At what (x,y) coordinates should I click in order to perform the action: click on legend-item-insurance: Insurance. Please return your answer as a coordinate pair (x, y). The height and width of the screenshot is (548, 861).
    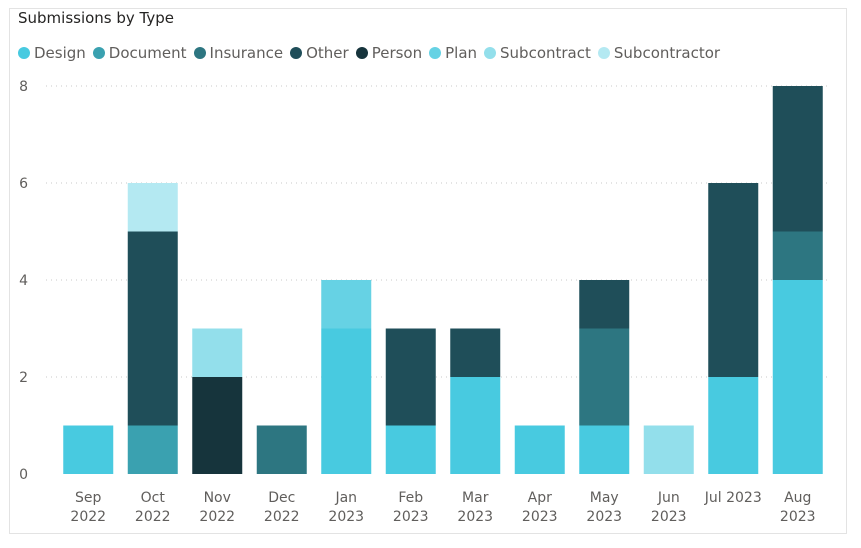
    Looking at the image, I should click on (238, 53).